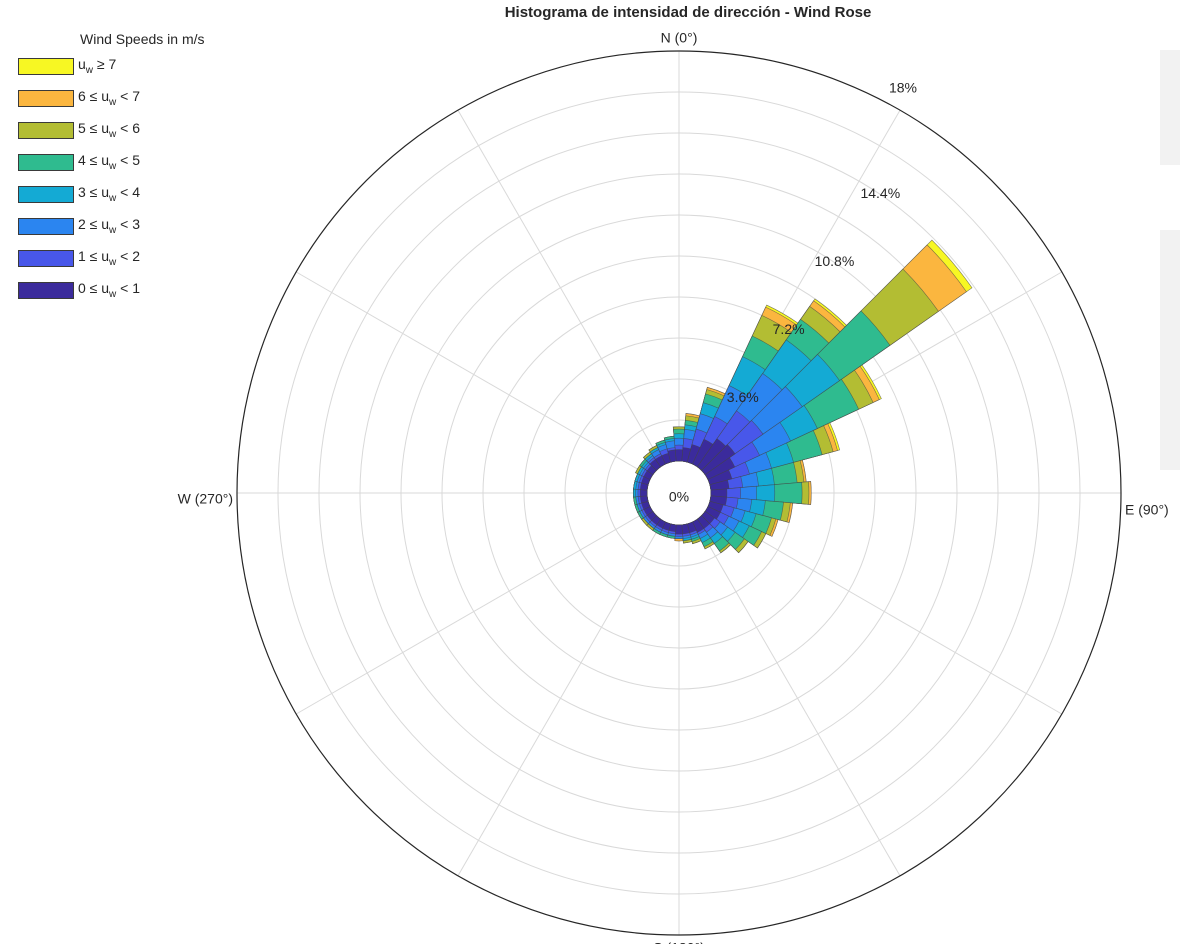 This screenshot has height=944, width=1180. I want to click on direction-label: S (180°), so click(679, 942).